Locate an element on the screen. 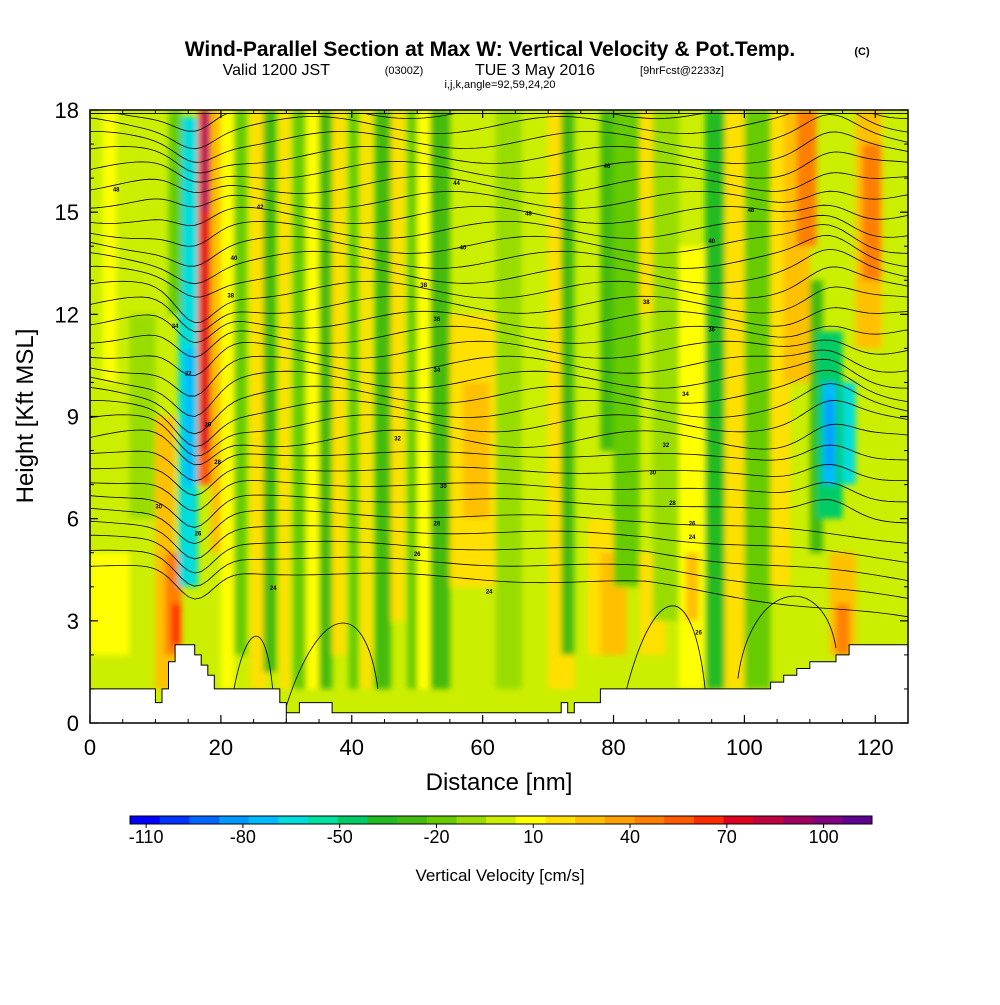 The width and height of the screenshot is (1000, 1005). colorbar-label: Vertical Velocity [cm/s] is located at coordinates (499, 875).